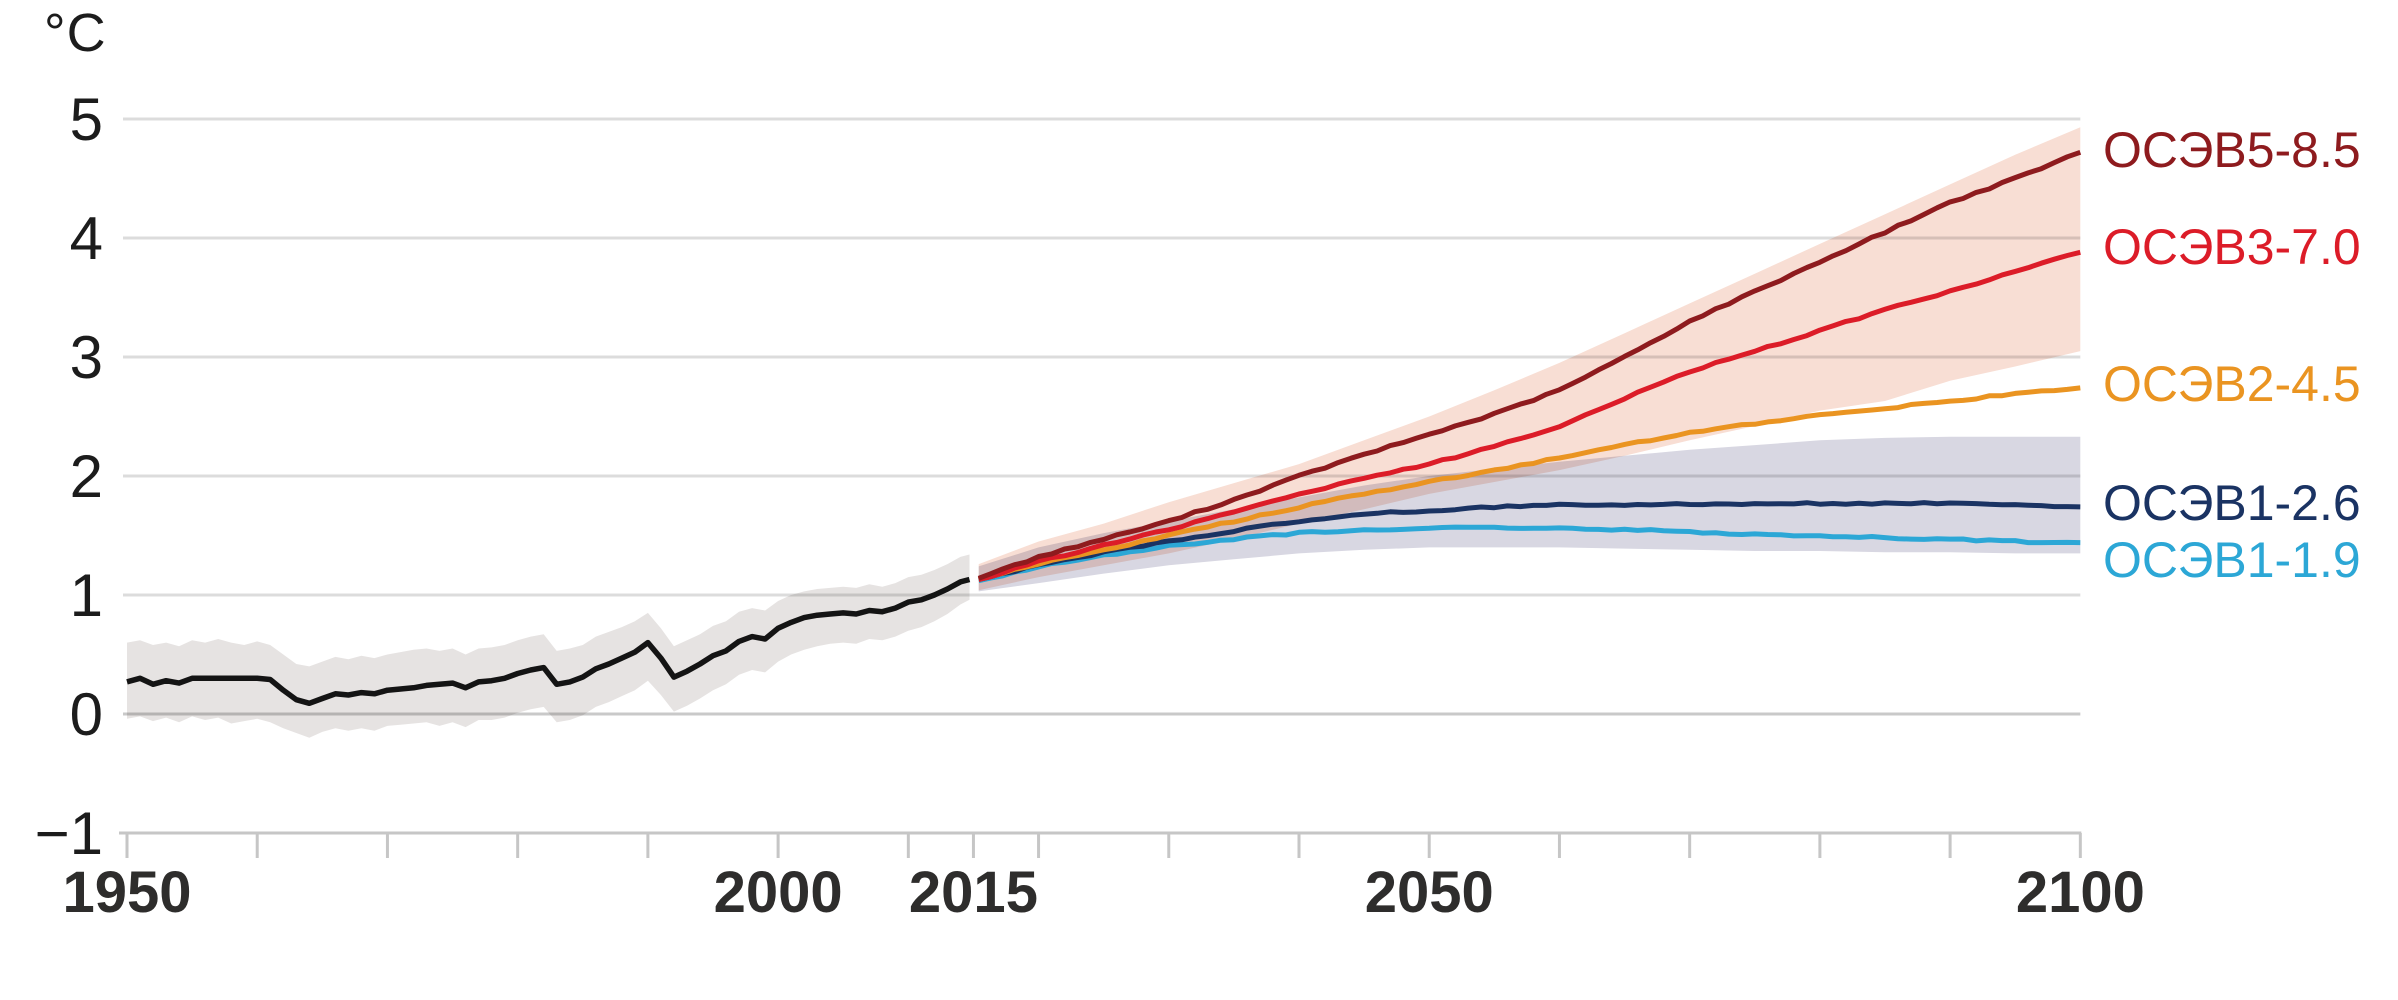 The width and height of the screenshot is (2398, 1000). I want to click on y-tick-label-5: 5, so click(86, 119).